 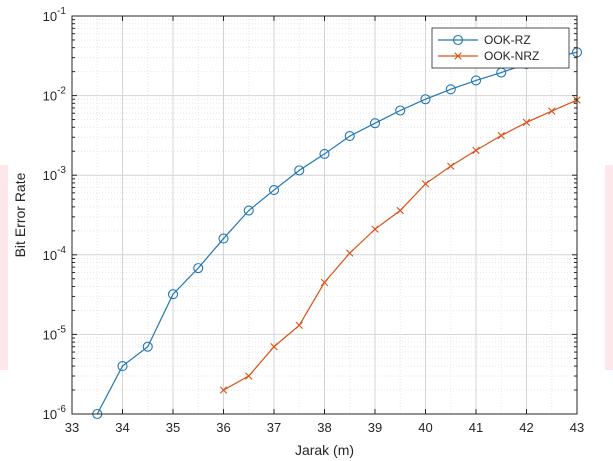 I want to click on legend: OOK-RZ OOK-NRZ, so click(x=500, y=48).